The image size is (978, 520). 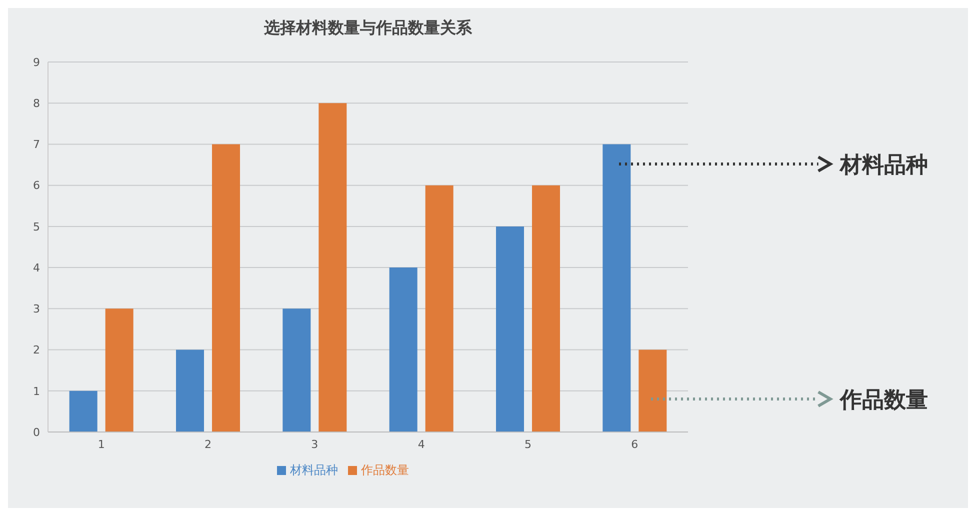 What do you see at coordinates (314, 470) in the screenshot?
I see `legend-label: 材料品种` at bounding box center [314, 470].